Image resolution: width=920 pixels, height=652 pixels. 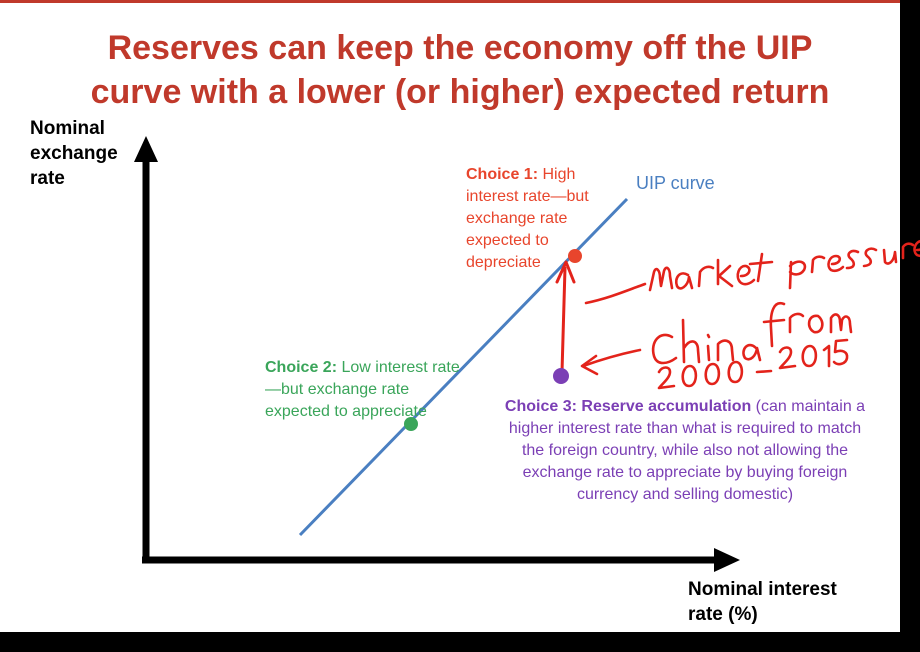 I want to click on china-note-pointer-head, so click(x=589, y=365).